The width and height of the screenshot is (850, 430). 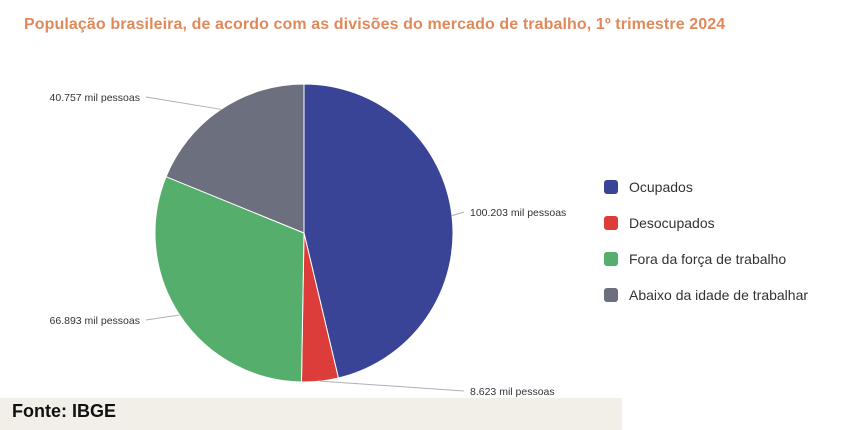 What do you see at coordinates (706, 187) in the screenshot?
I see `legend-item-1: Ocupados` at bounding box center [706, 187].